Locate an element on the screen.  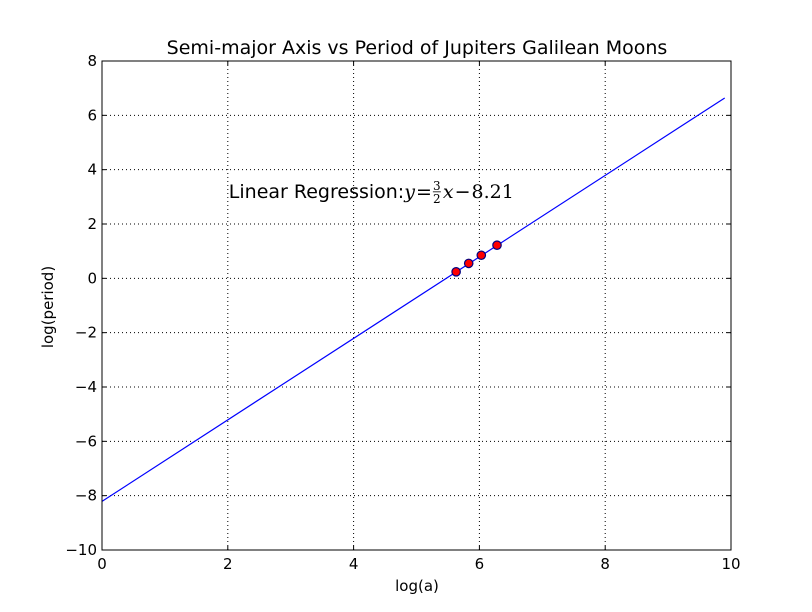
x-tick-label: 2 is located at coordinates (228, 564).